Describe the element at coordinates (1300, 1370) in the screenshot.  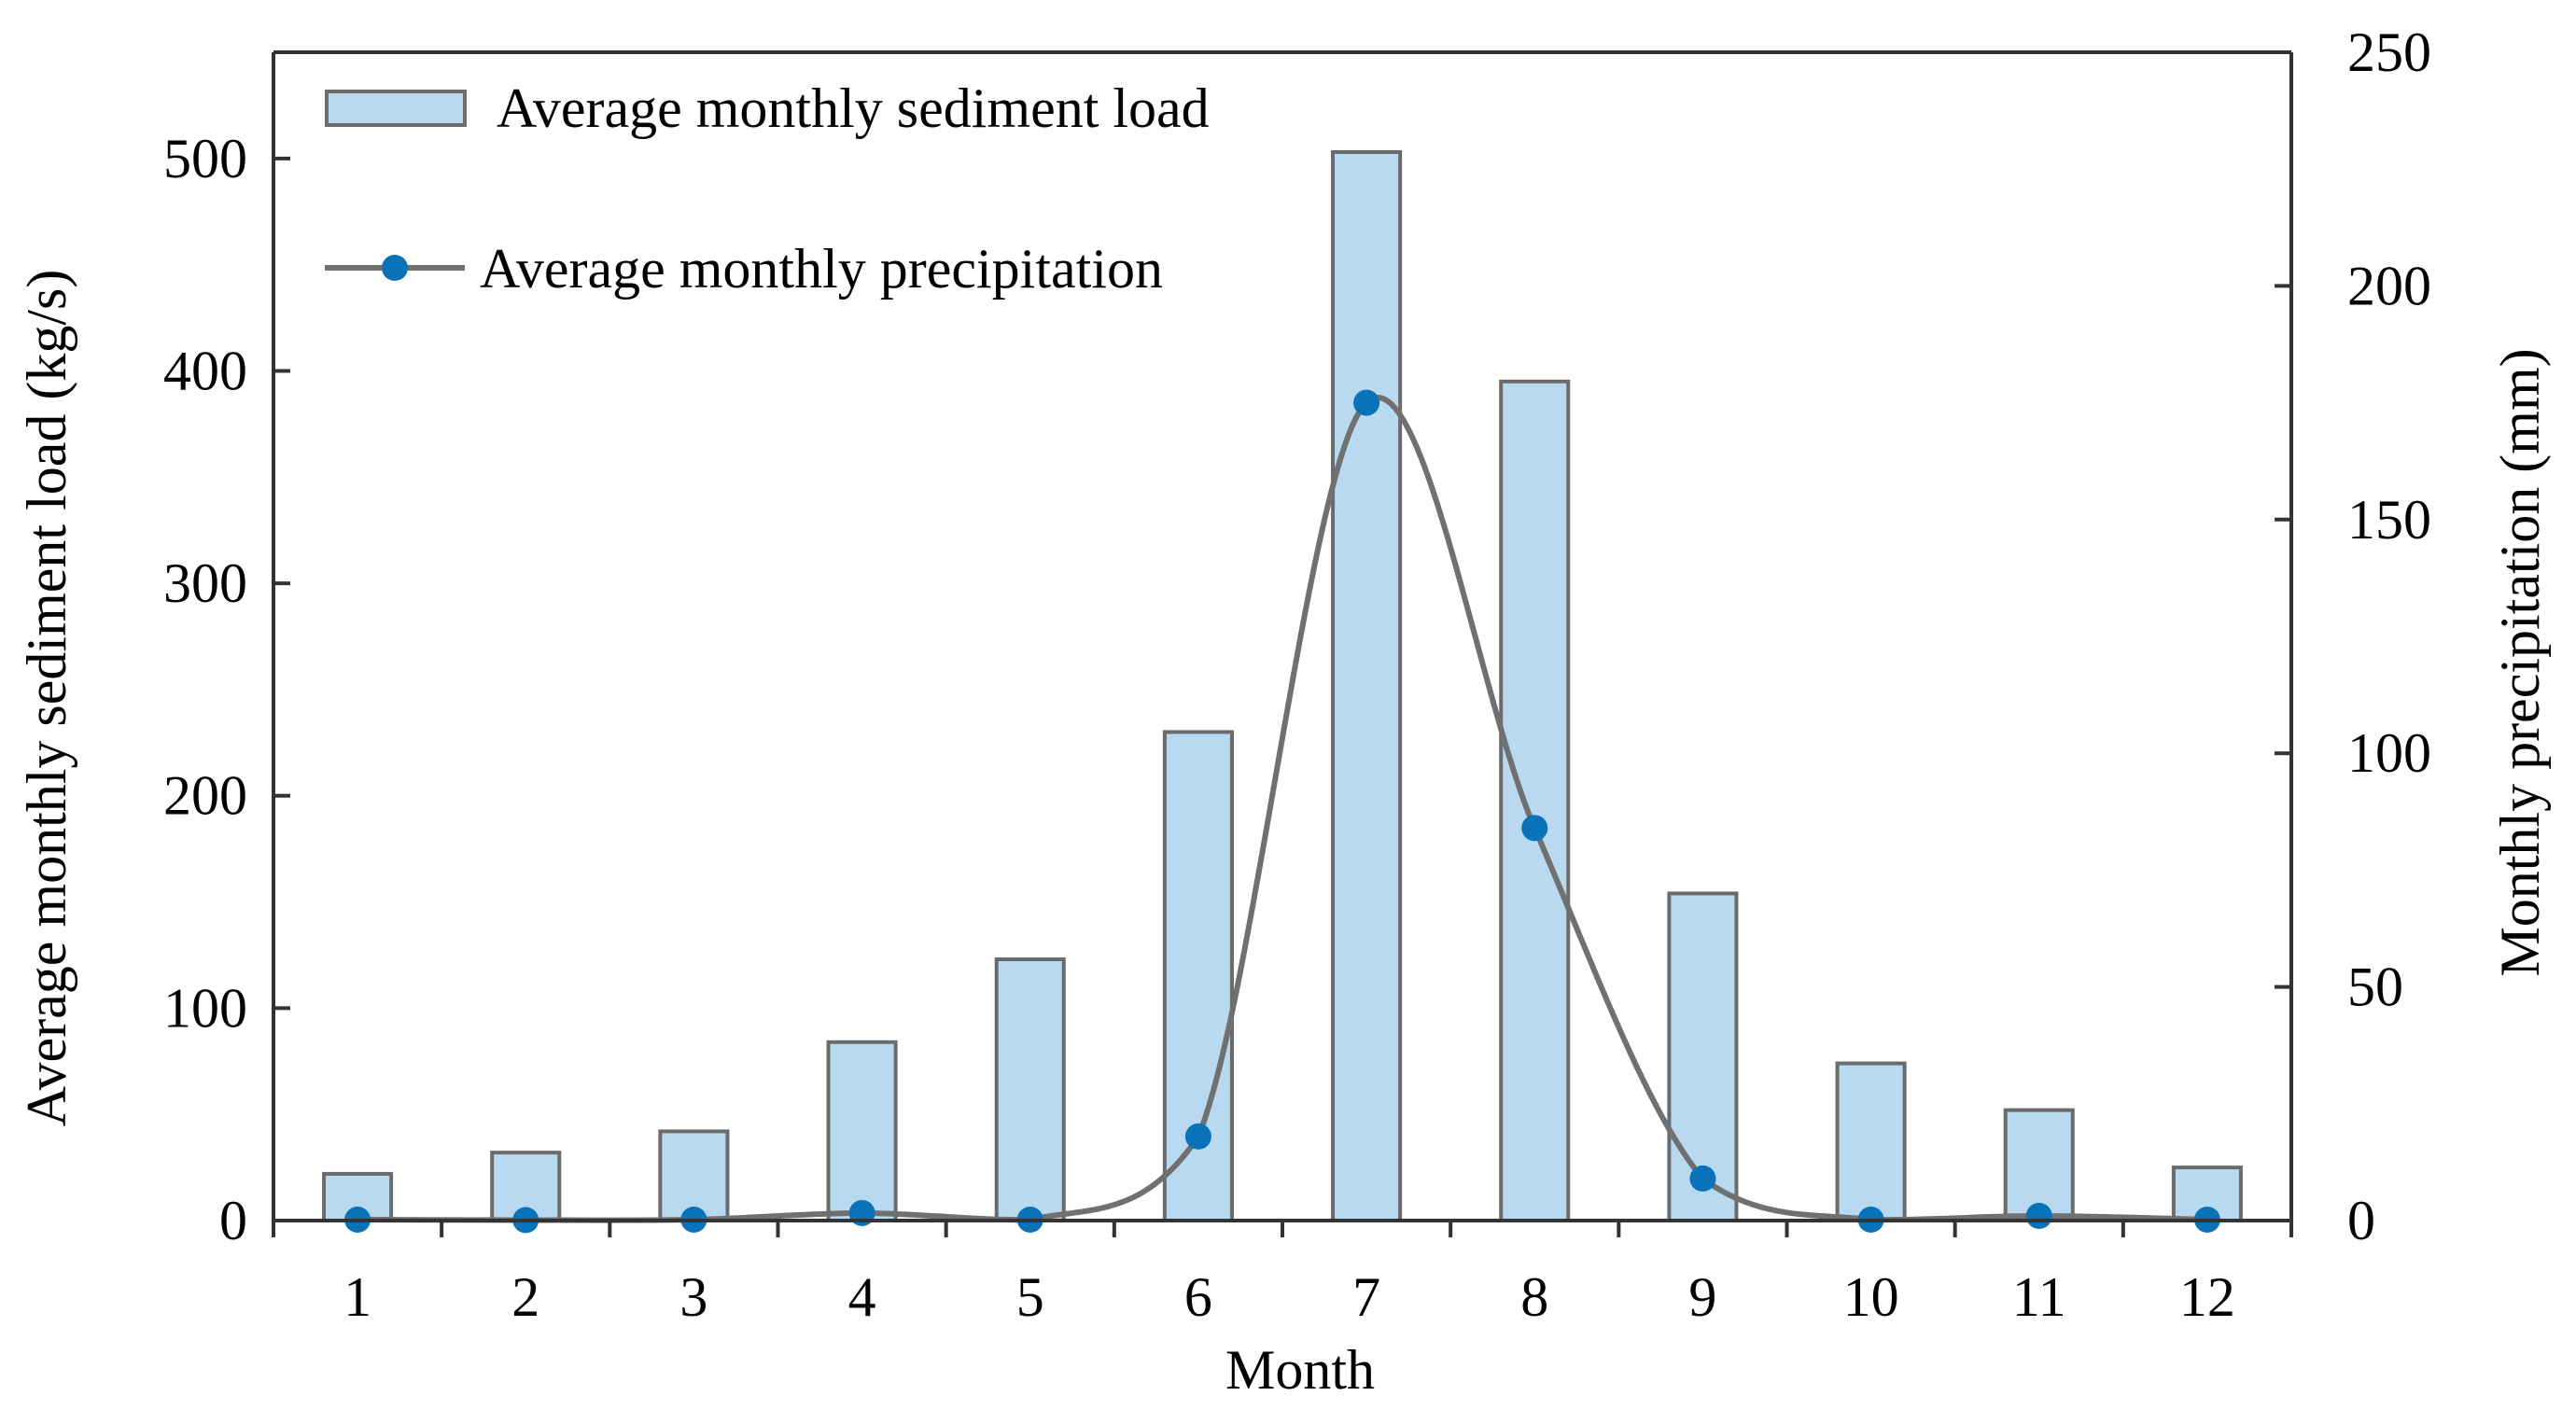
I see `x-axis-title: Month` at that location.